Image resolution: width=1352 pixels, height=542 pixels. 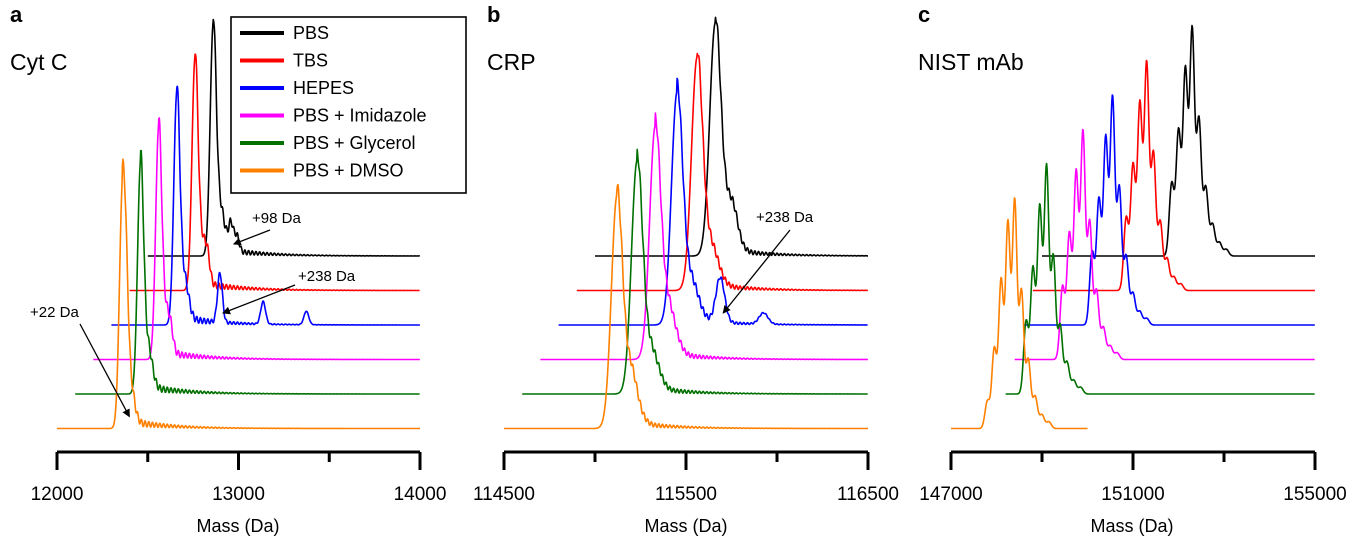 I want to click on x-tick-label: 14000, so click(x=420, y=494).